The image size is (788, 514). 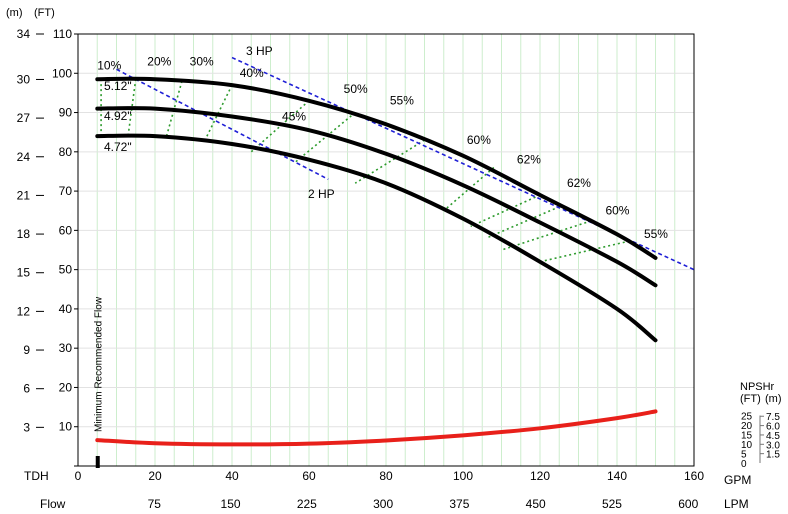 I want to click on x-lpm-tick-label: 600, so click(x=688, y=504).